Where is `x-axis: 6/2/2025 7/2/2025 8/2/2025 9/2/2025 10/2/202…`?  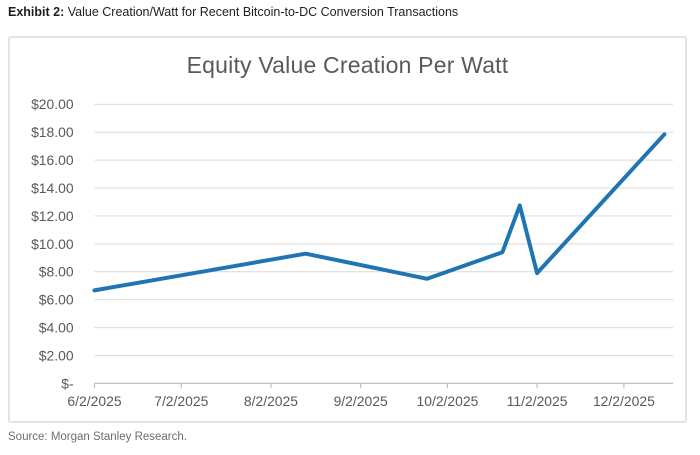 x-axis: 6/2/2025 7/2/2025 8/2/2025 9/2/2025 10/2/202… is located at coordinates (370, 395).